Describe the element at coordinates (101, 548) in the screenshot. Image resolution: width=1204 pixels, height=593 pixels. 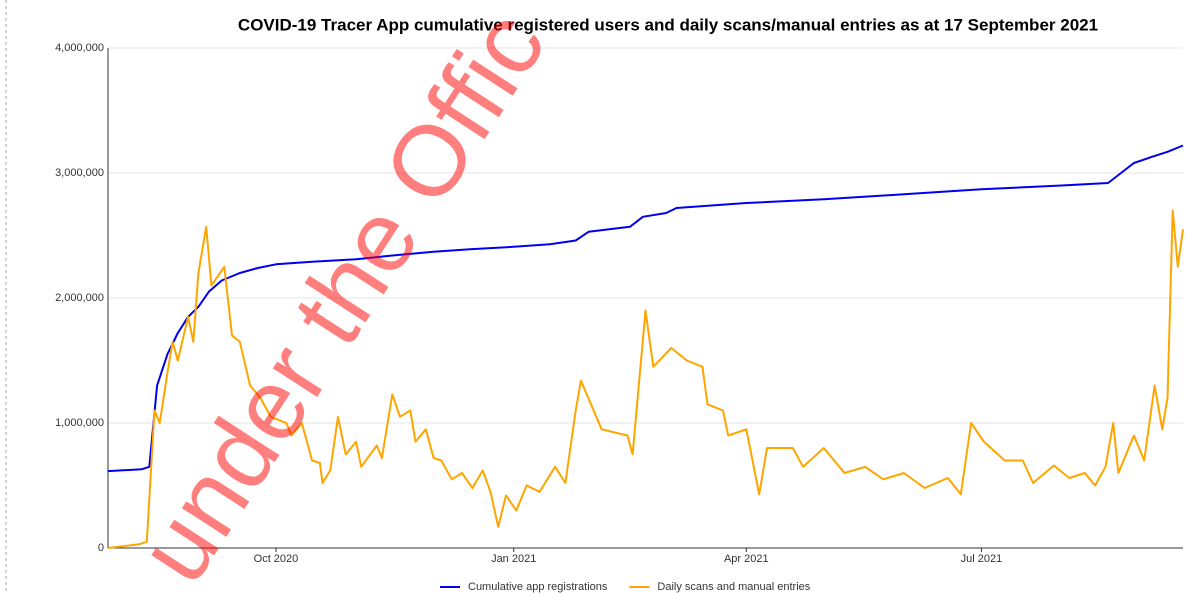
I see `y-tick-label: 0` at that location.